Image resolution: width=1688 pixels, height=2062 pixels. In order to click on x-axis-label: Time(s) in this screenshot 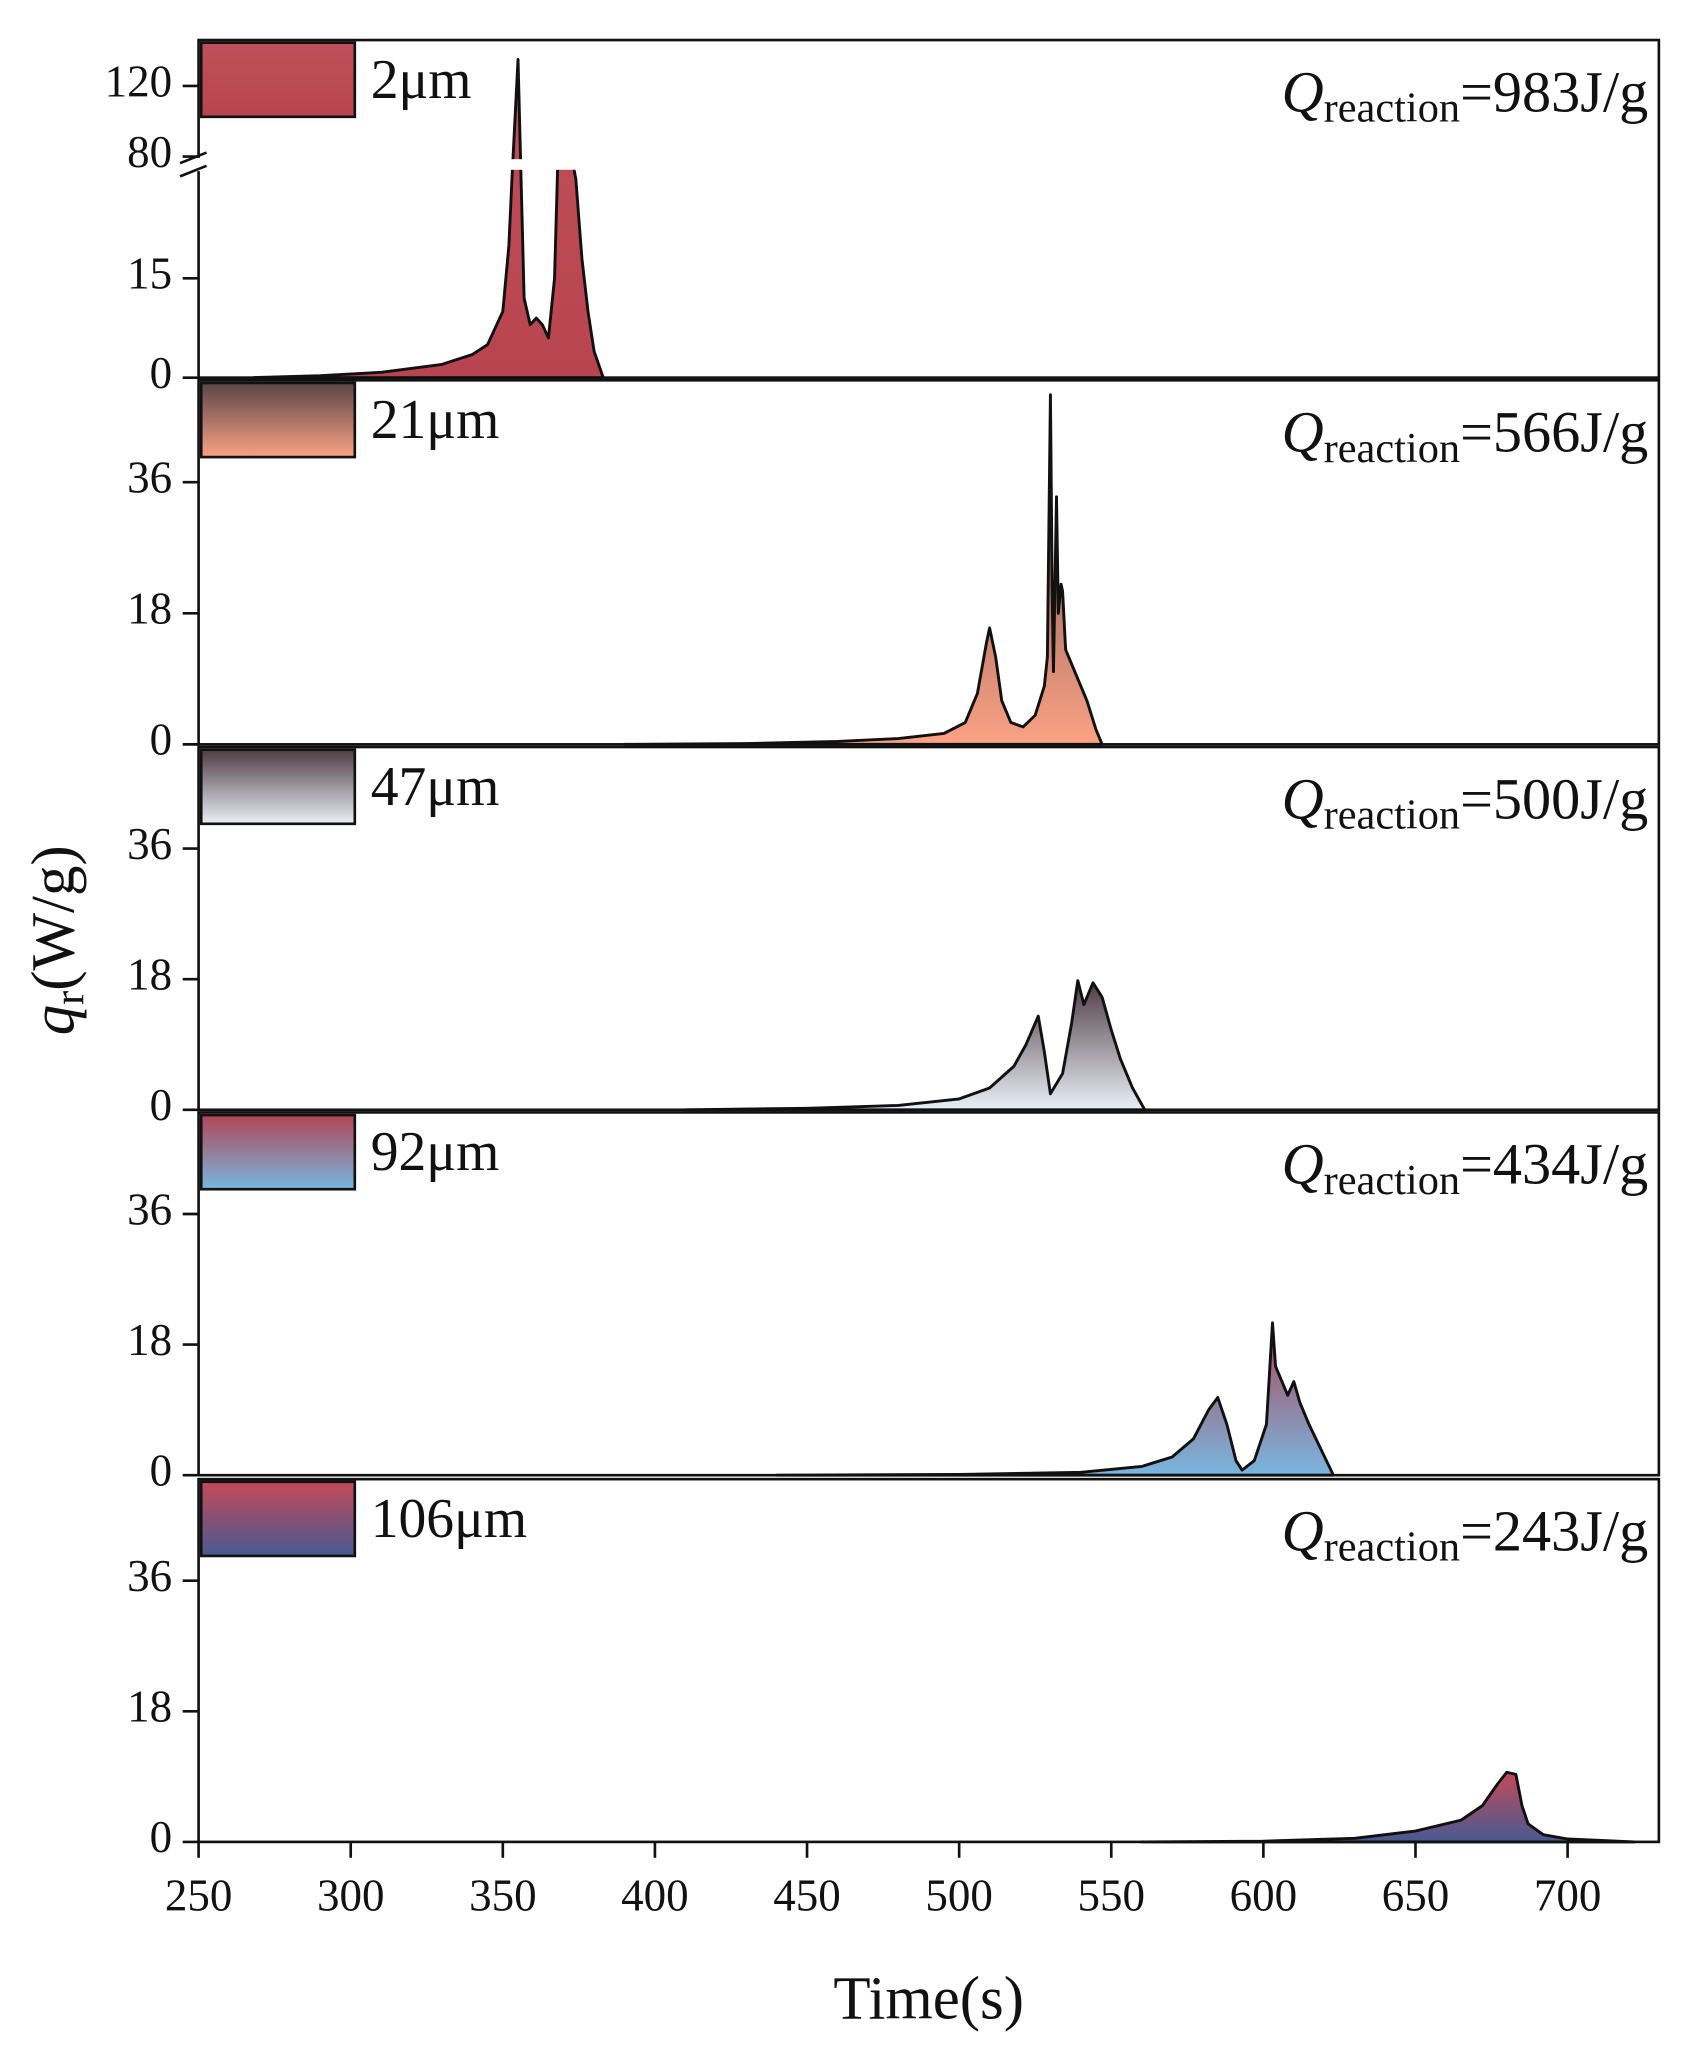, I will do `click(928, 1999)`.